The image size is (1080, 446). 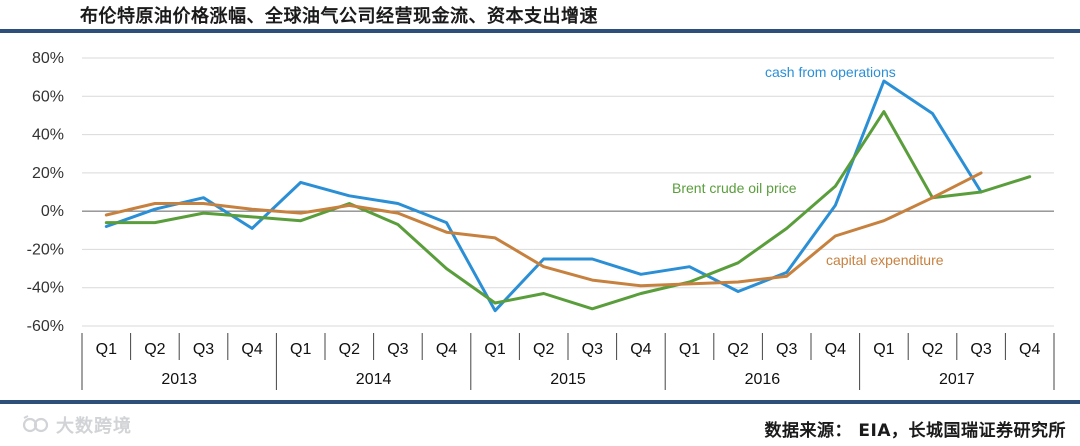 What do you see at coordinates (179, 379) in the screenshot?
I see `x-year-label: 2013` at bounding box center [179, 379].